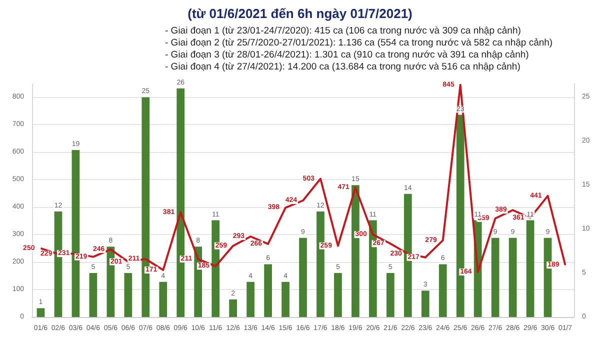 The height and width of the screenshot is (337, 600). What do you see at coordinates (300, 13) in the screenshot?
I see `chart-title: (từ 01/6/2021 đến 6h ngày 01/7/2021)` at bounding box center [300, 13].